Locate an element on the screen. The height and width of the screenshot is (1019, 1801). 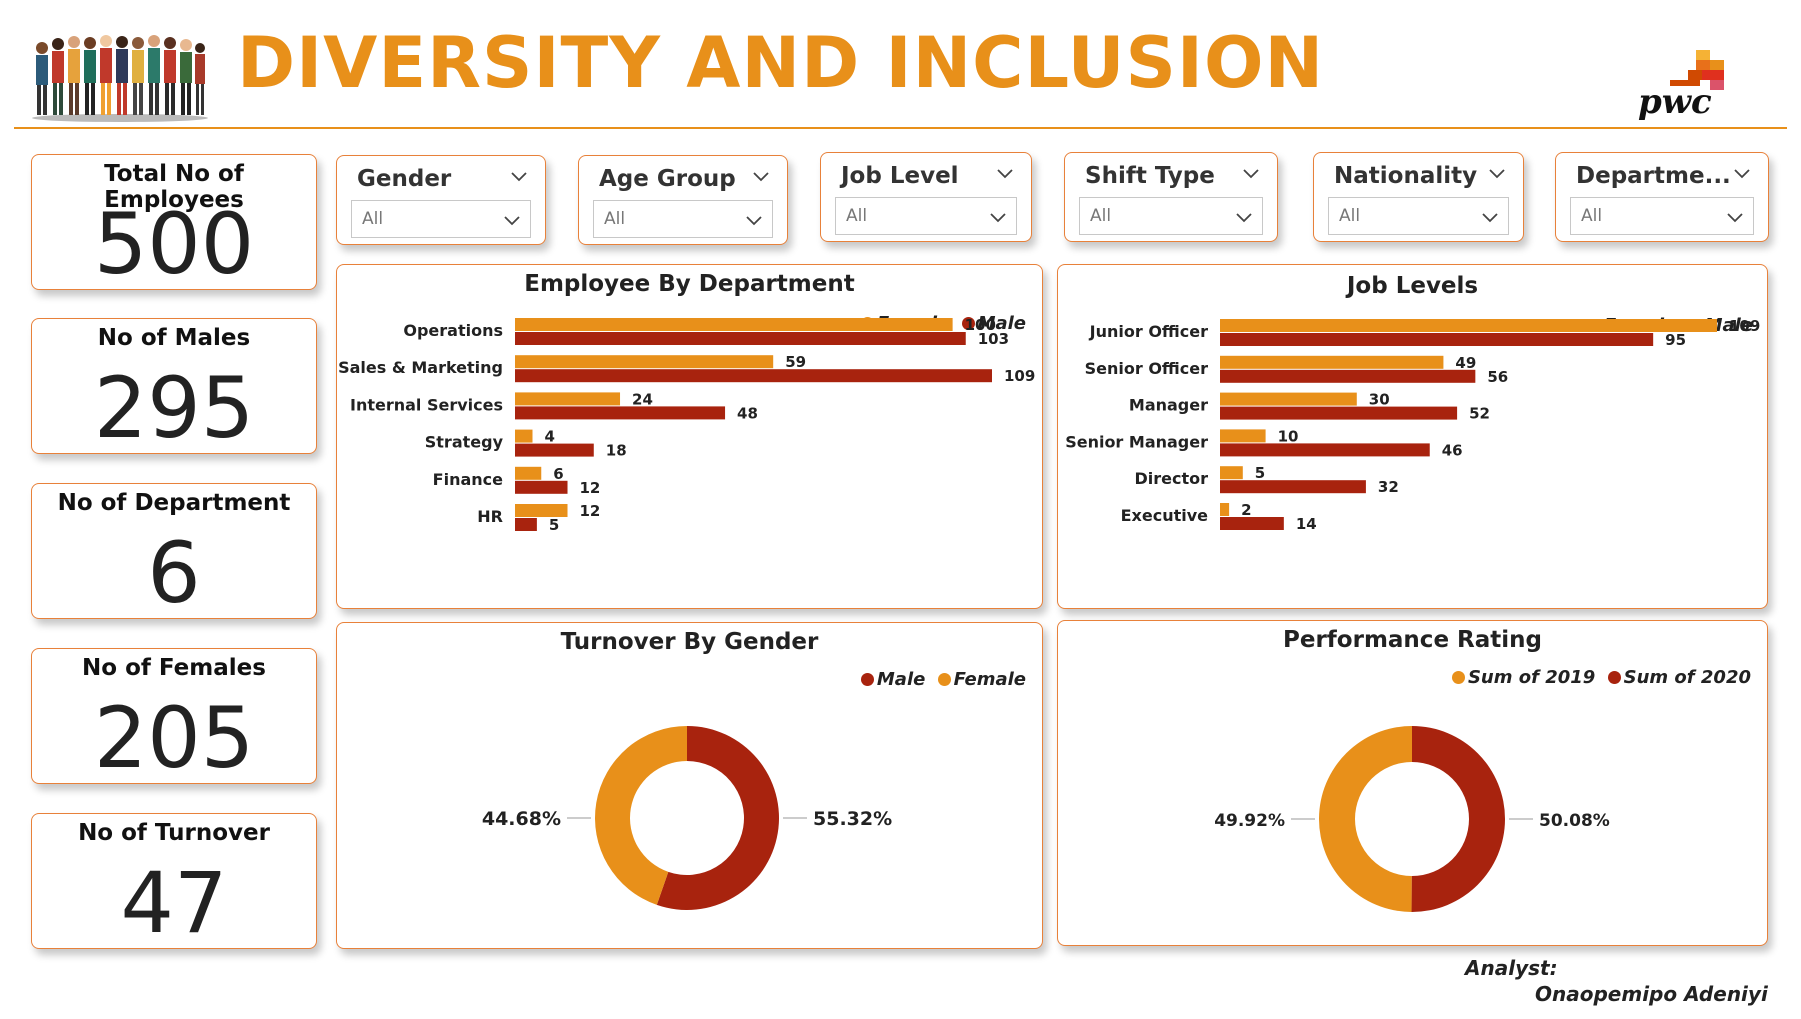
category-label: Strategy is located at coordinates (464, 442).